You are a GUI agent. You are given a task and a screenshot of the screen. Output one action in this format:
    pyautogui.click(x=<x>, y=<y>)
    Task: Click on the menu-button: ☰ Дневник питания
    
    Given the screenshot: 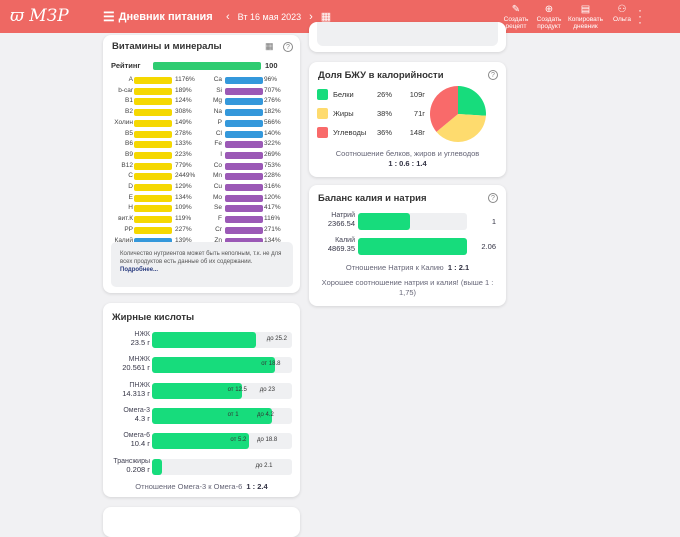 What is the action you would take?
    pyautogui.click(x=158, y=17)
    